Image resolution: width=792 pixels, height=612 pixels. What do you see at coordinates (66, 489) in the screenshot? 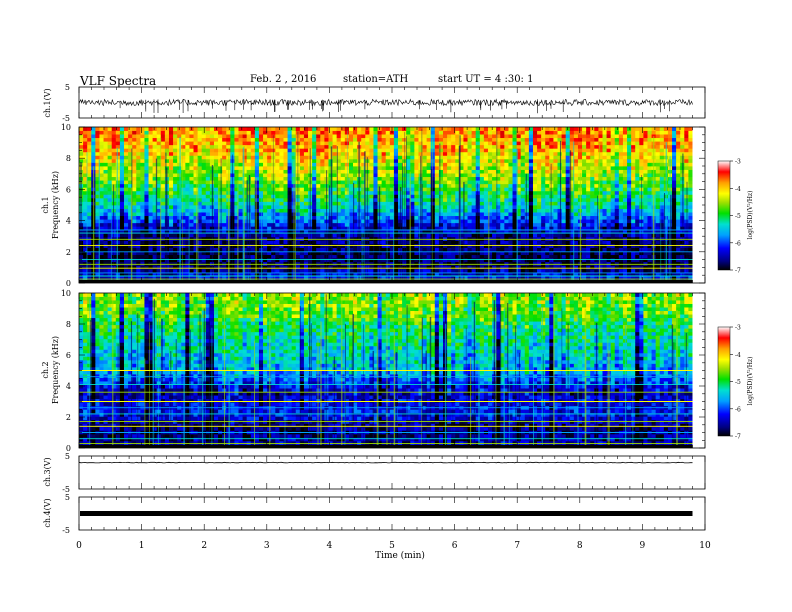
I see `ch3-wave-tick-bottom: -5` at bounding box center [66, 489].